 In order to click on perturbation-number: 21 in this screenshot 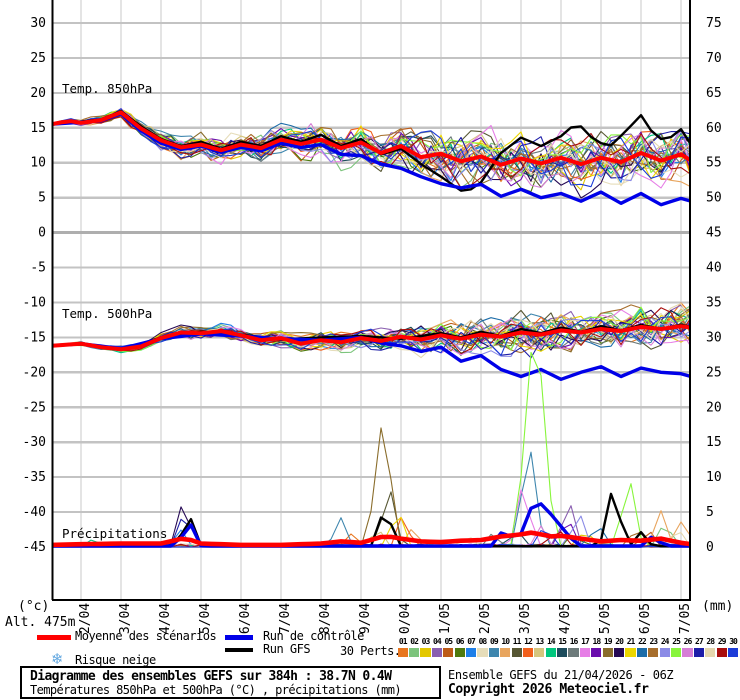, I will do `click(631, 641)`.